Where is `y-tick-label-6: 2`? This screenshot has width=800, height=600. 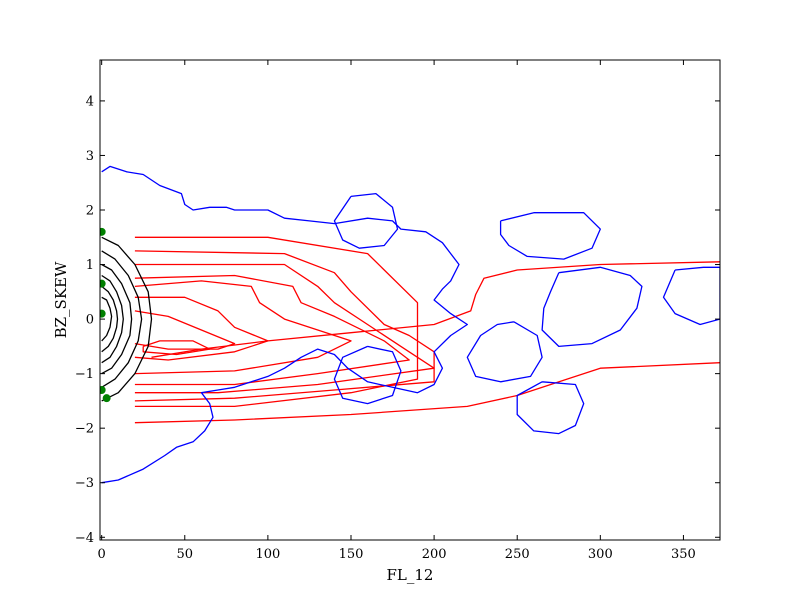
y-tick-label-6: 2 is located at coordinates (90, 211).